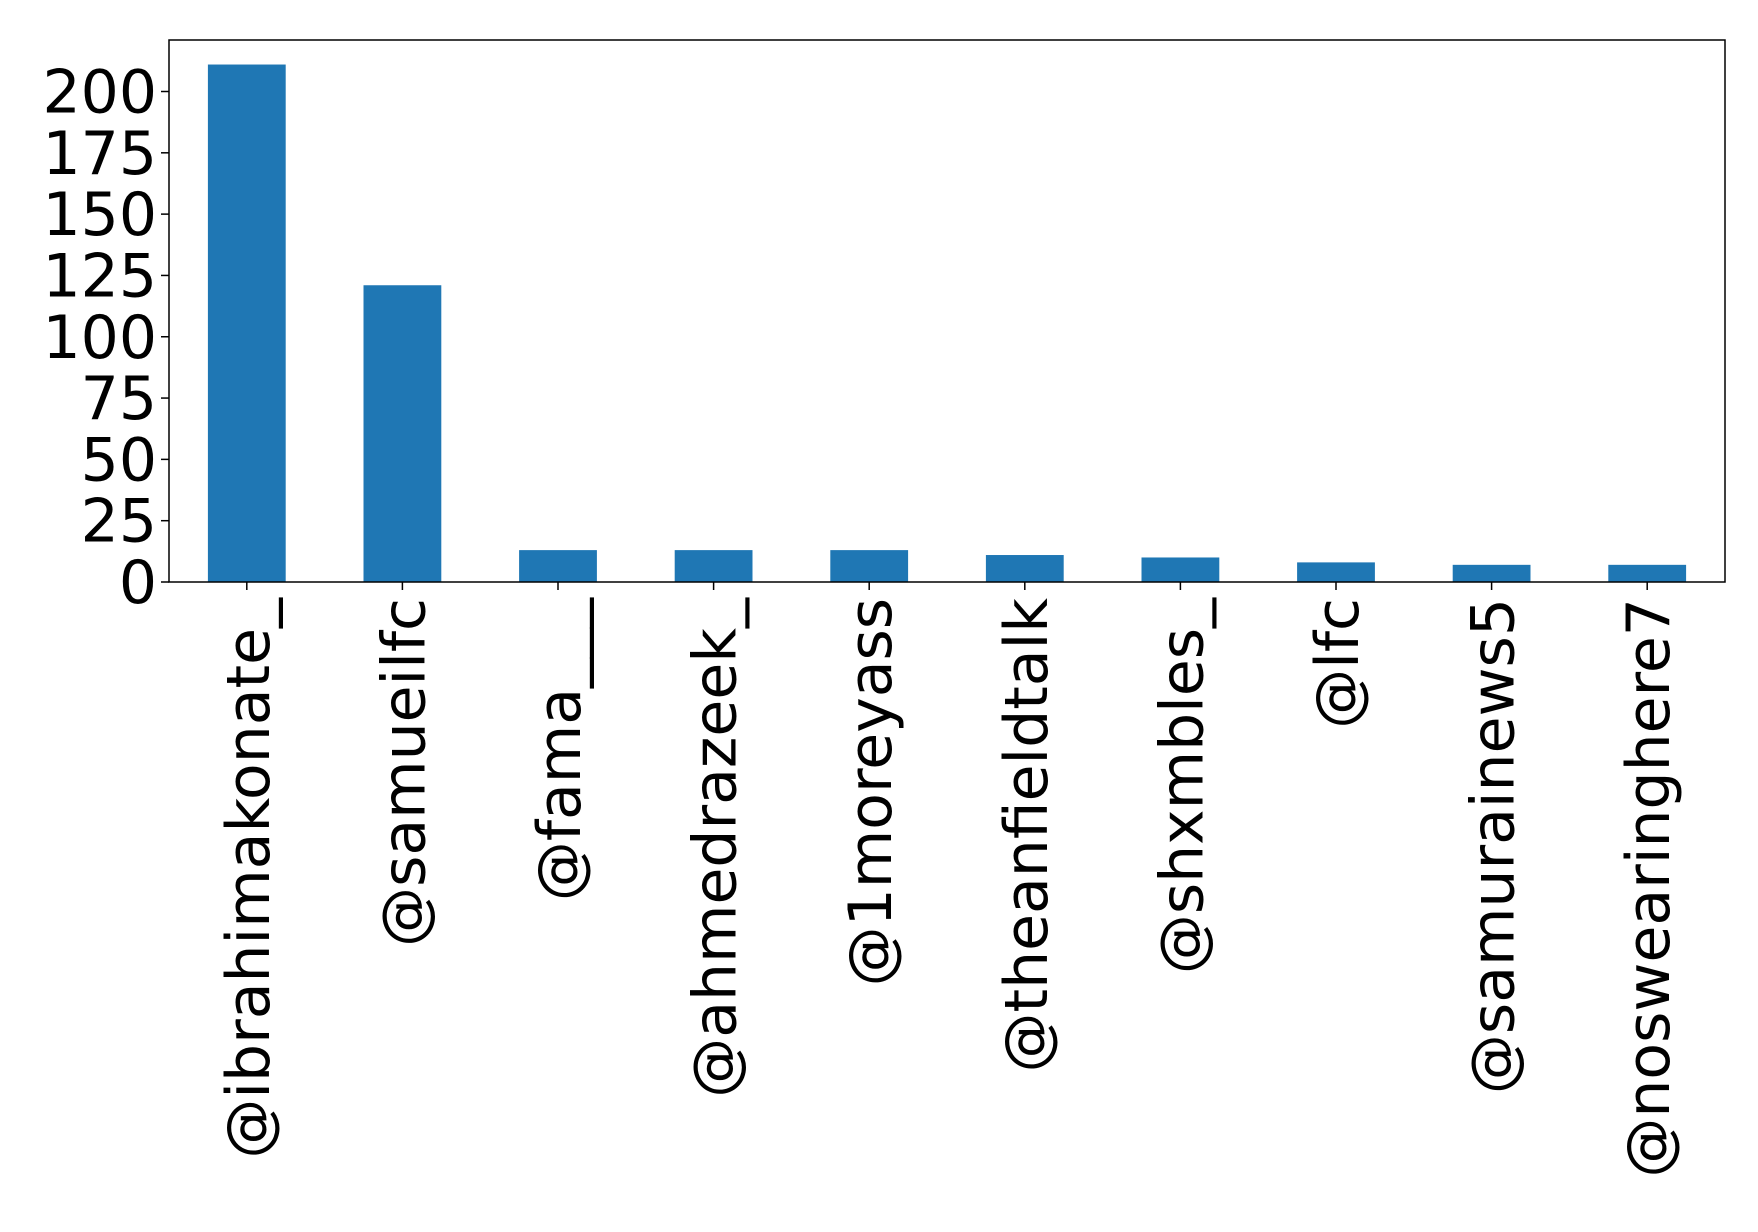 The image size is (1758, 1232). What do you see at coordinates (99, 93) in the screenshot?
I see `y-tick-label-8: 200` at bounding box center [99, 93].